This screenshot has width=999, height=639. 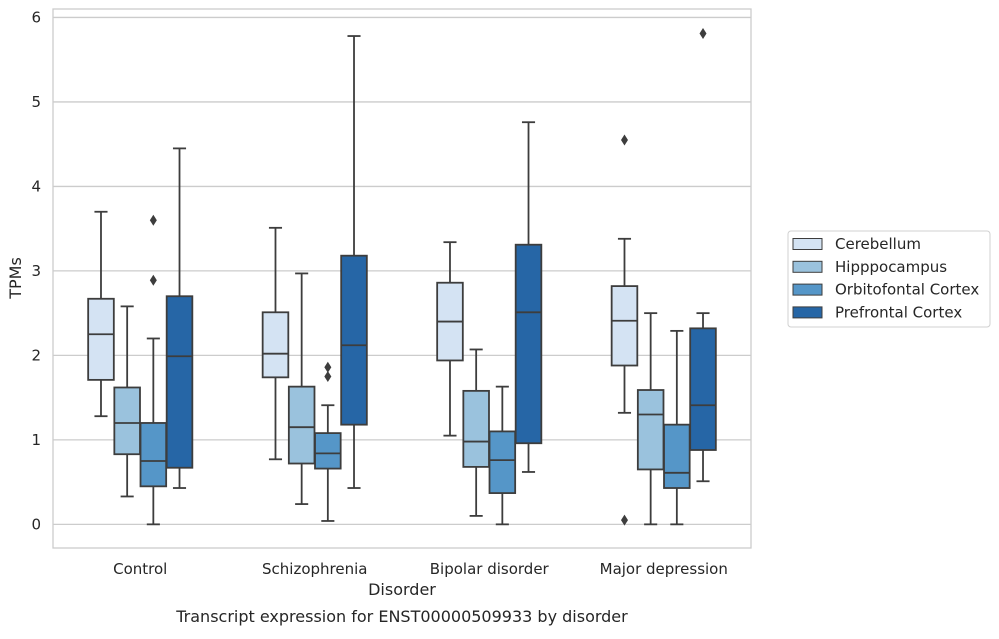 I want to click on x-tick-label: Schizophrenia, so click(x=314, y=569).